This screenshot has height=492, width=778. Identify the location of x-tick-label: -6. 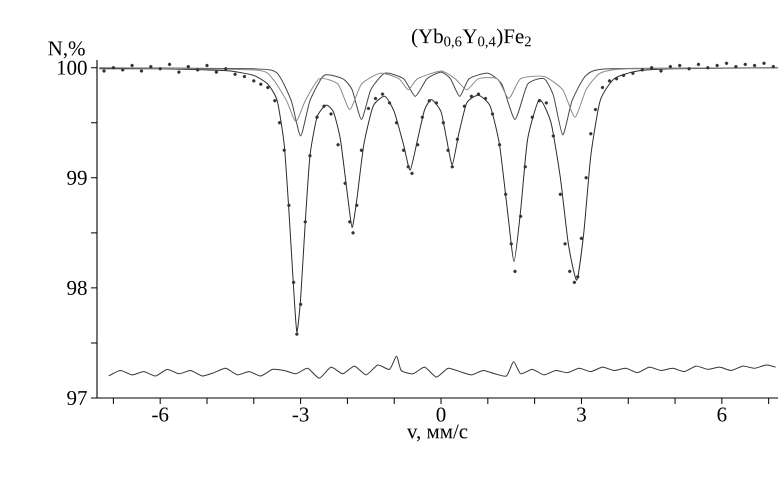
(160, 415).